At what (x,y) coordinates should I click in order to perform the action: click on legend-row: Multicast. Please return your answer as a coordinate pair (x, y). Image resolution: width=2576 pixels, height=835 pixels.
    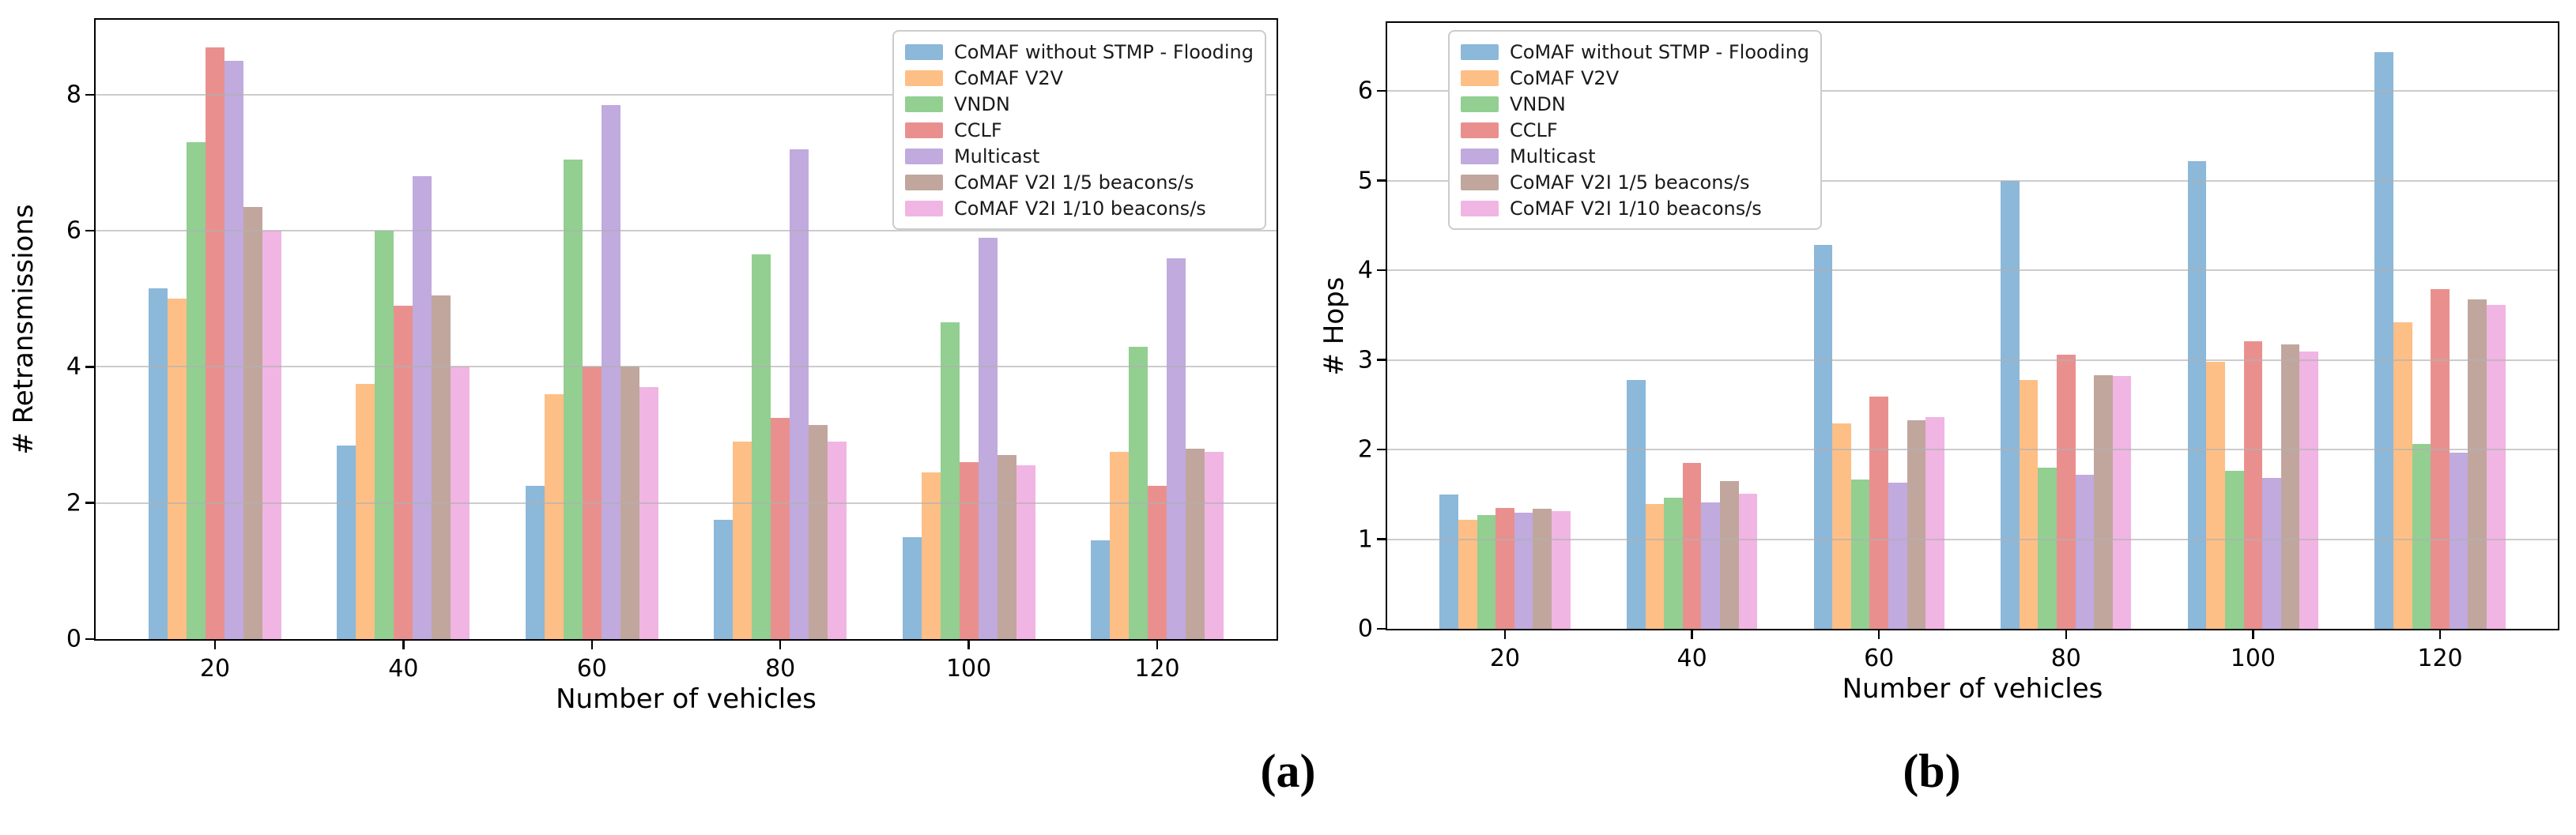
    Looking at the image, I should click on (1079, 156).